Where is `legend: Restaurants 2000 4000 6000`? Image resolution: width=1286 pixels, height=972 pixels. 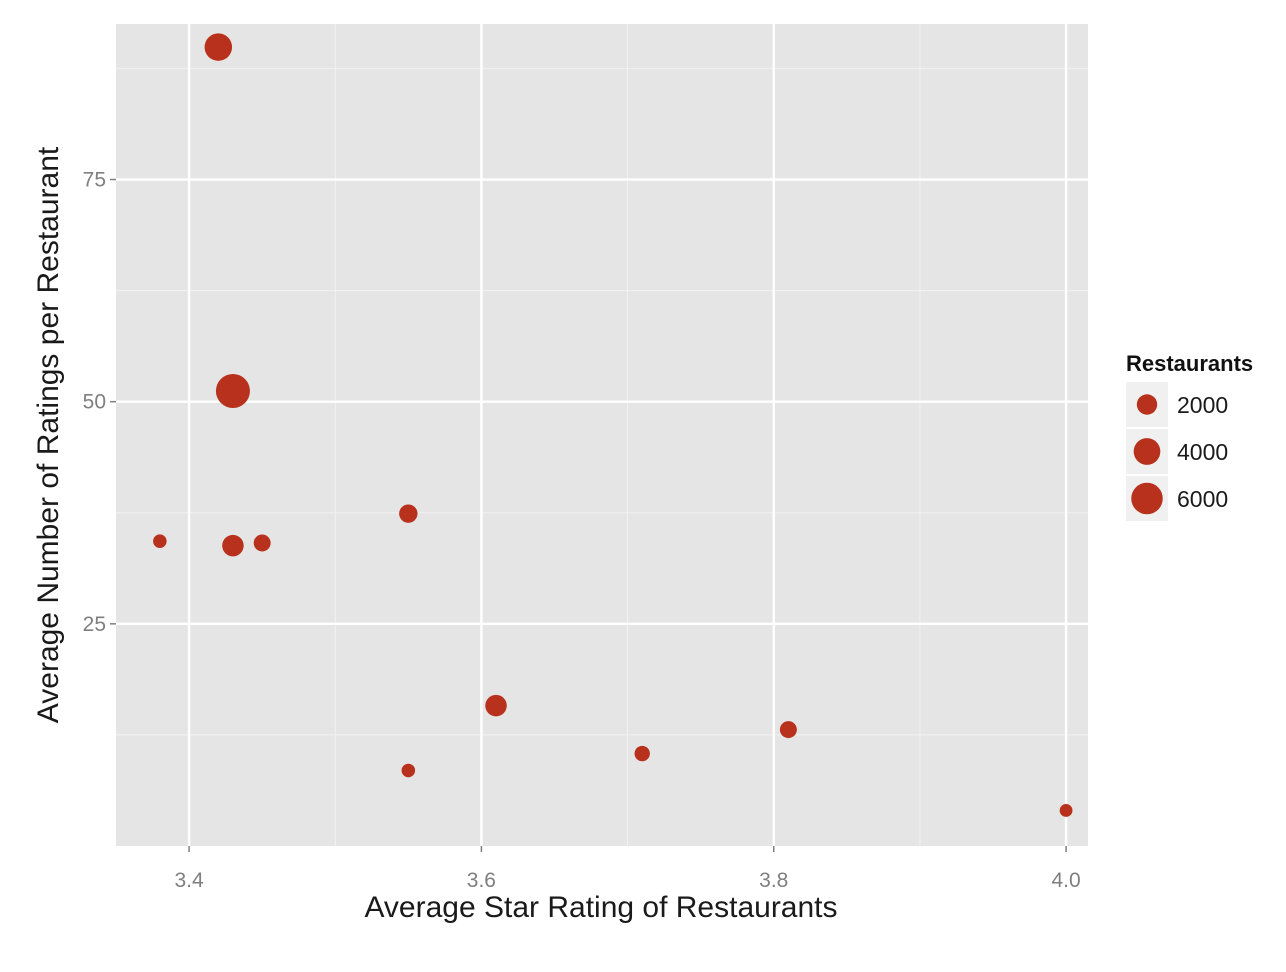 legend: Restaurants 2000 4000 6000 is located at coordinates (1189, 436).